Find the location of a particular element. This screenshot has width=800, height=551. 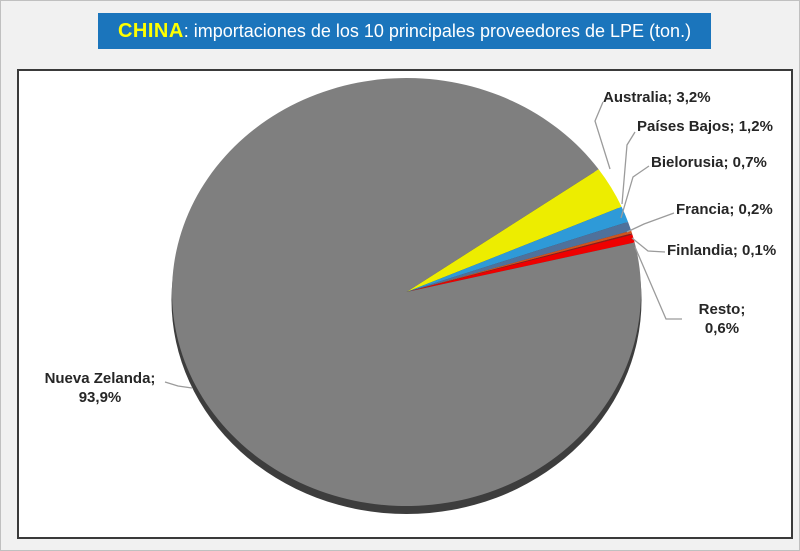

title-highlight: CHINA is located at coordinates (150, 30).